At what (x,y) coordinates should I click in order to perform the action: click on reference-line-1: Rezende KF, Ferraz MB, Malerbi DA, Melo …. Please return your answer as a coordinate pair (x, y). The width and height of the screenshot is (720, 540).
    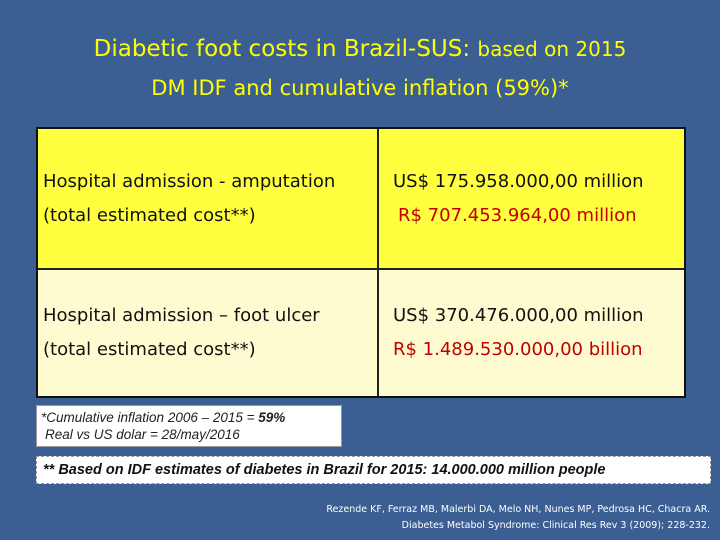
    Looking at the image, I should click on (518, 509).